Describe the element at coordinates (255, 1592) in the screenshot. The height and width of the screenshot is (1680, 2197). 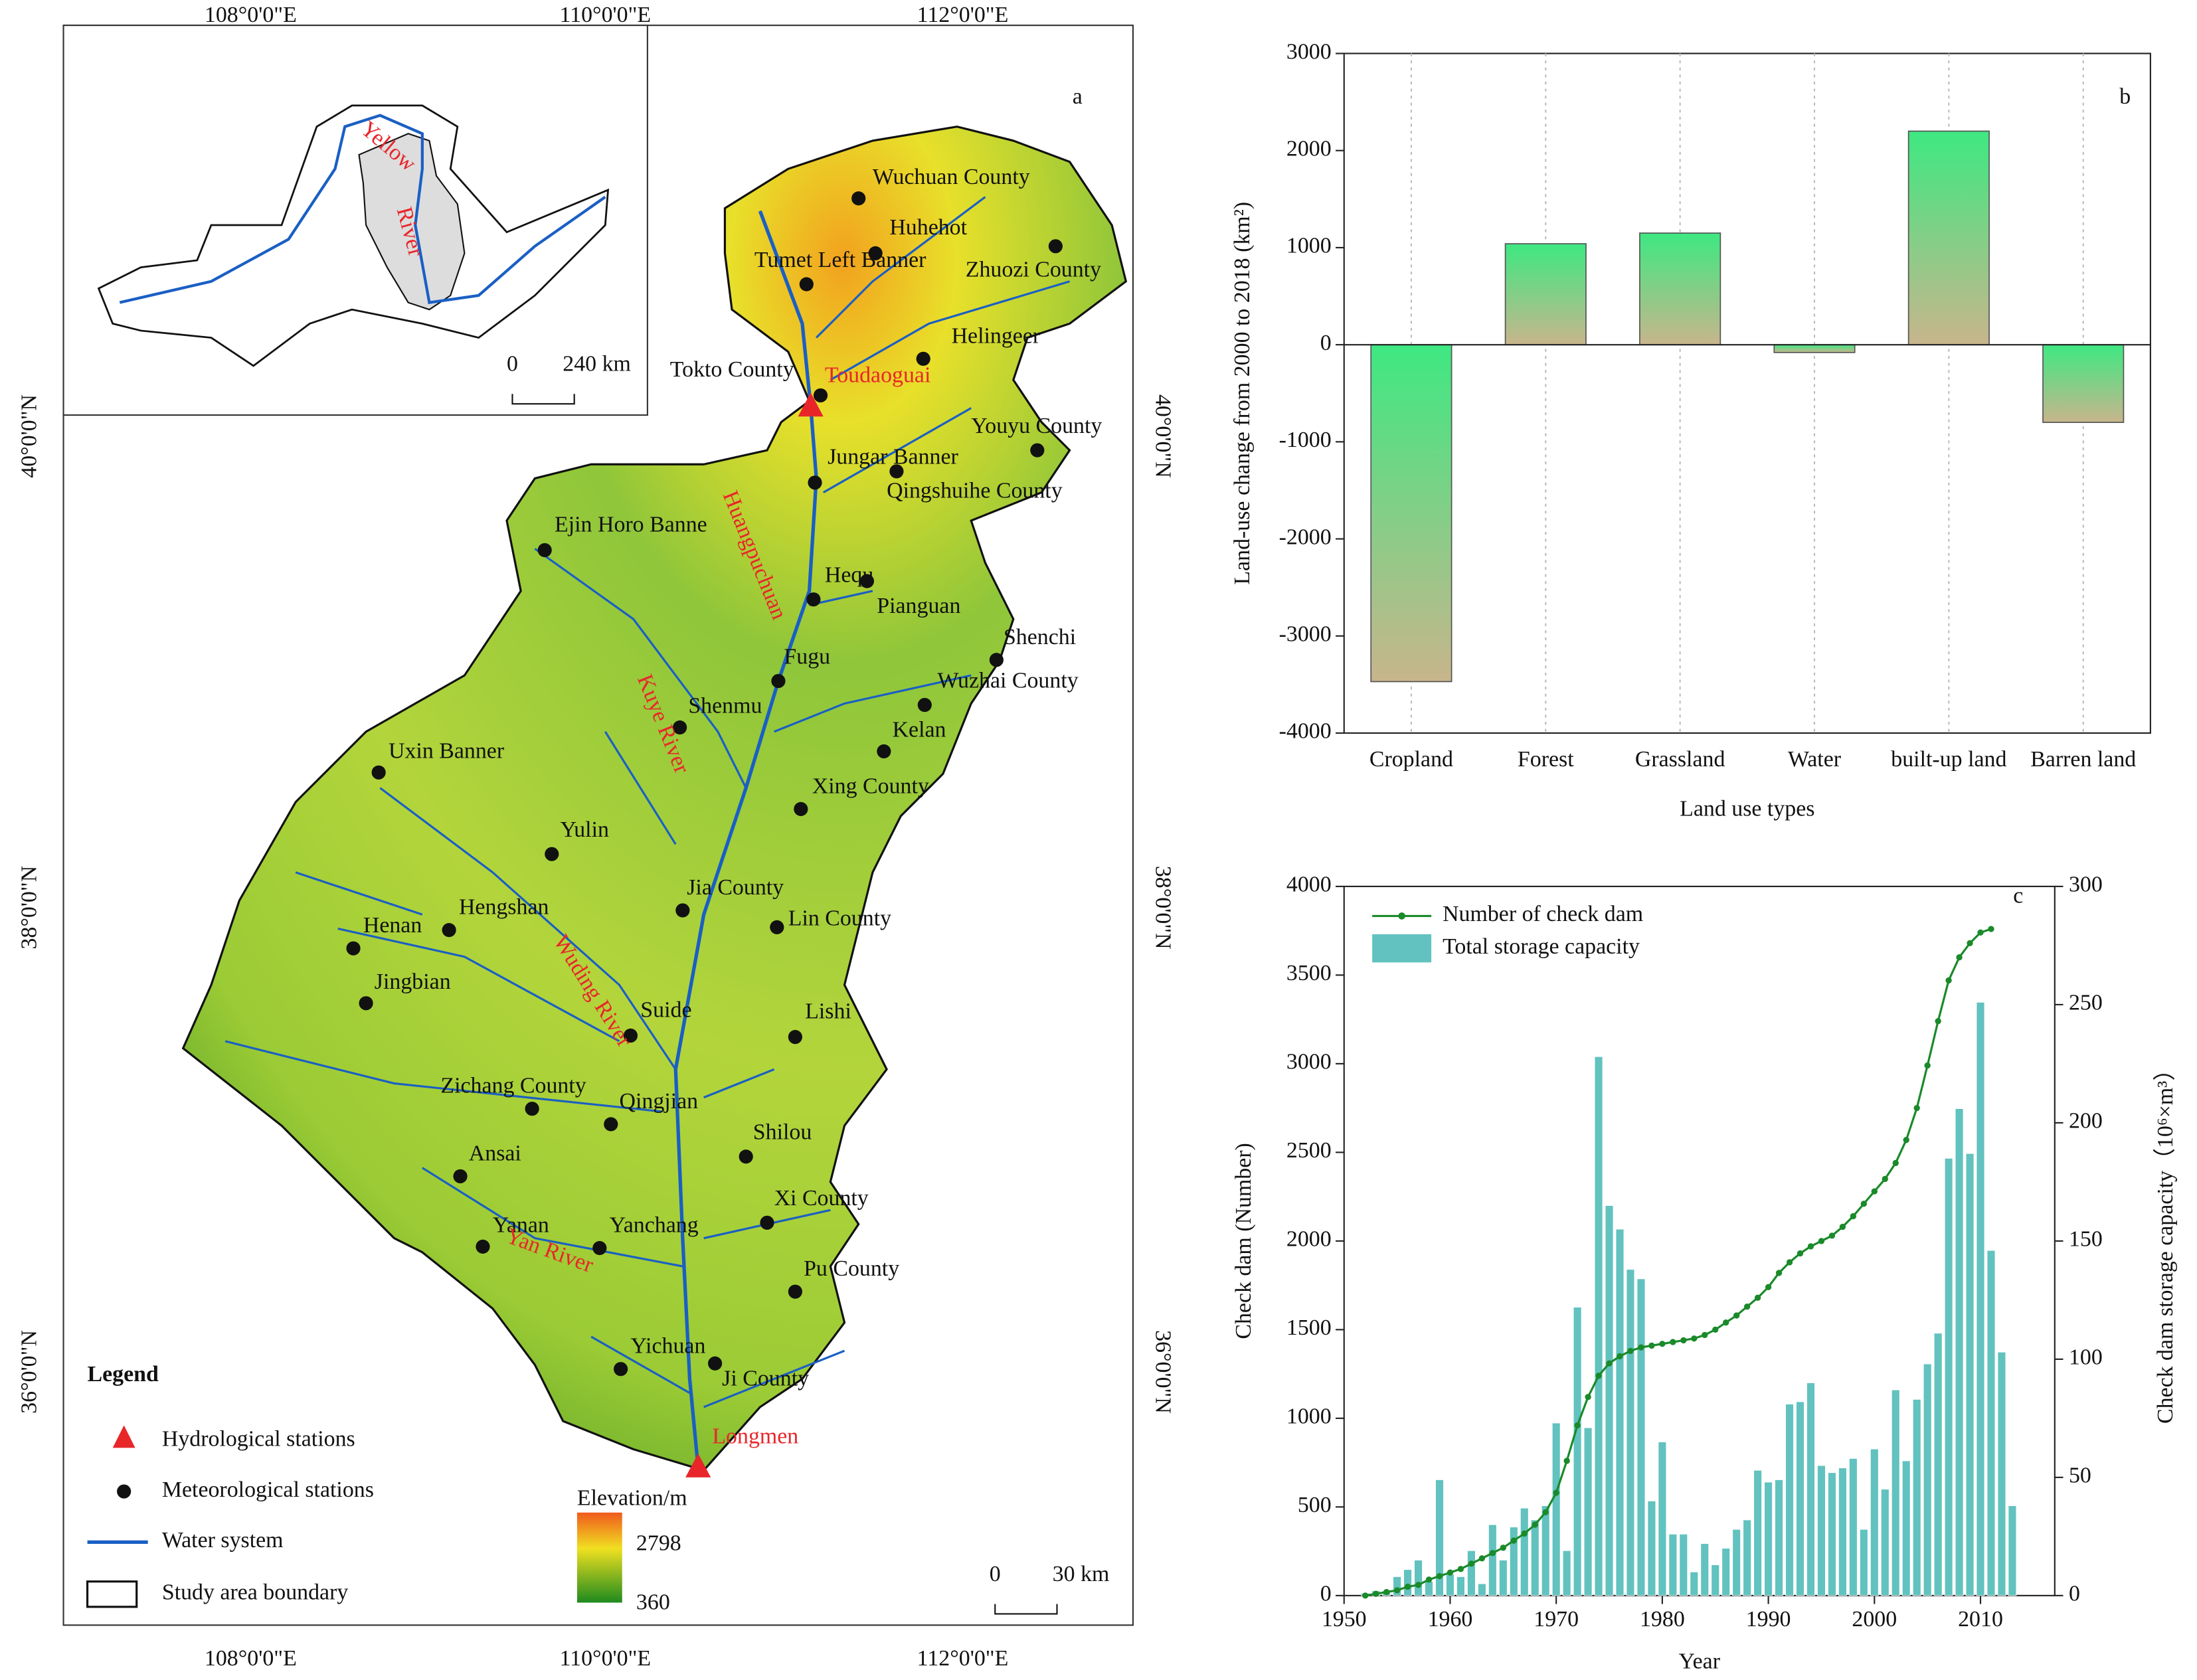
I see `legend-label: Study area boundary` at that location.